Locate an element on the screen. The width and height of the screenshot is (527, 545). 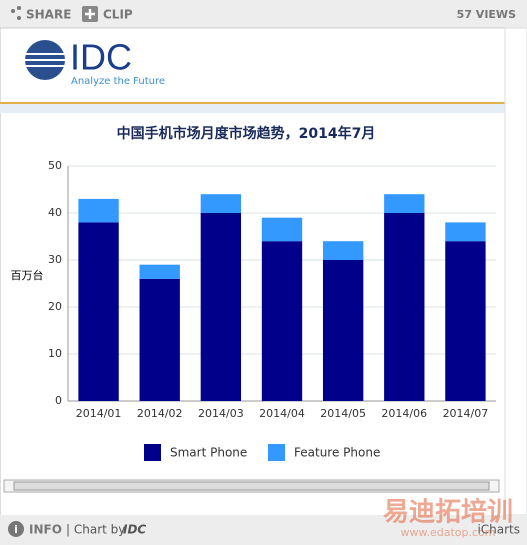
logo-tagline: Analyze the Future is located at coordinates (118, 81).